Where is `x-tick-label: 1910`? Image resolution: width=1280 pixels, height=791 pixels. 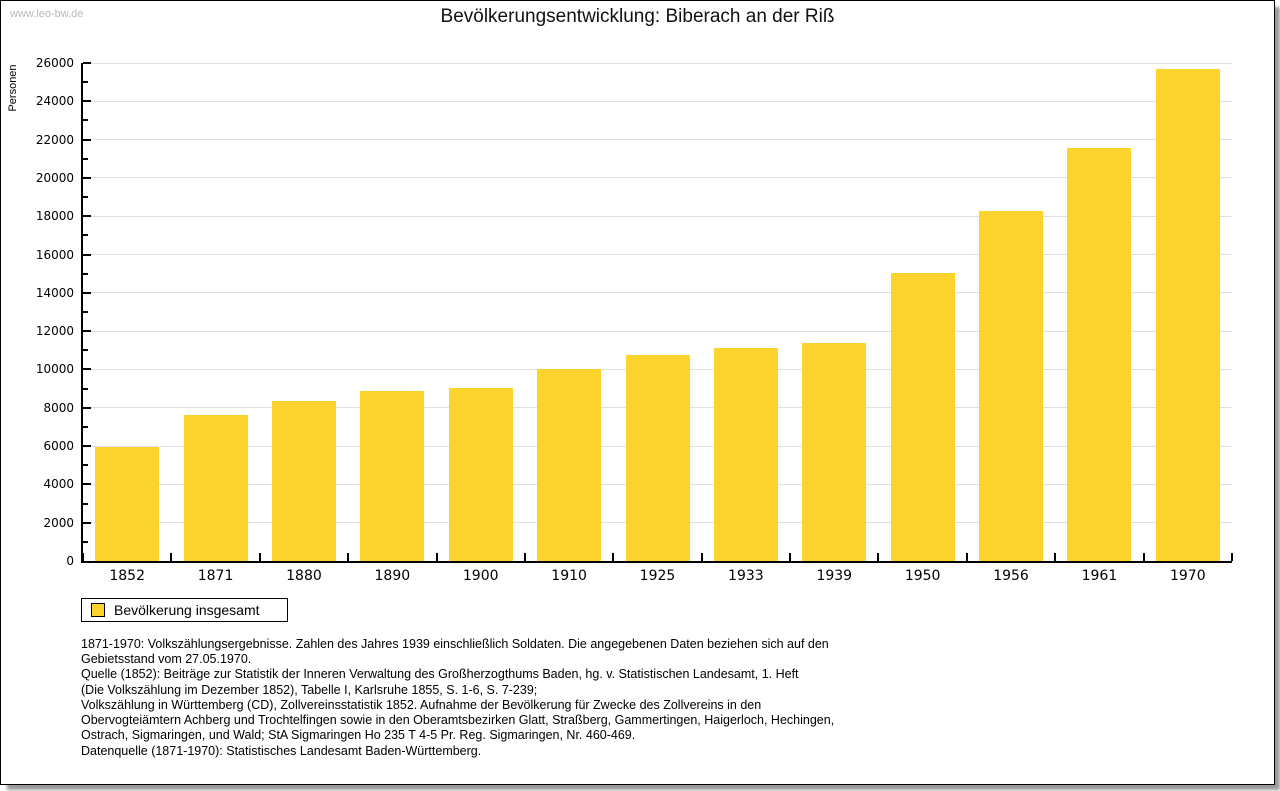
x-tick-label: 1910 is located at coordinates (569, 576).